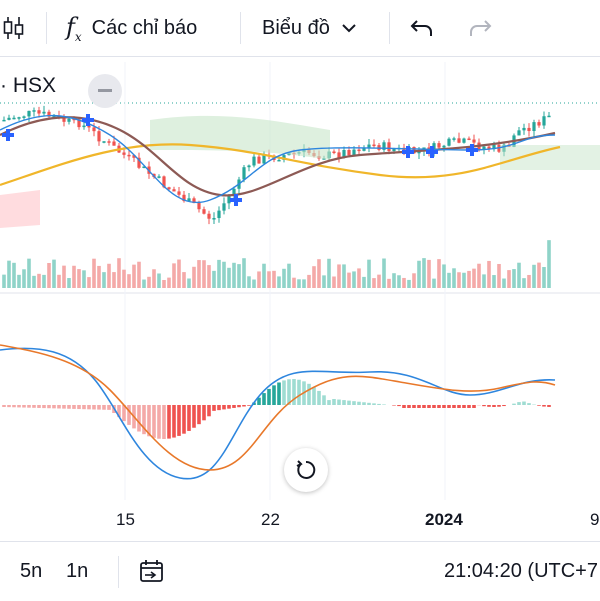 The image size is (600, 601). Describe the element at coordinates (480, 28) in the screenshot. I see `redo-button` at that location.